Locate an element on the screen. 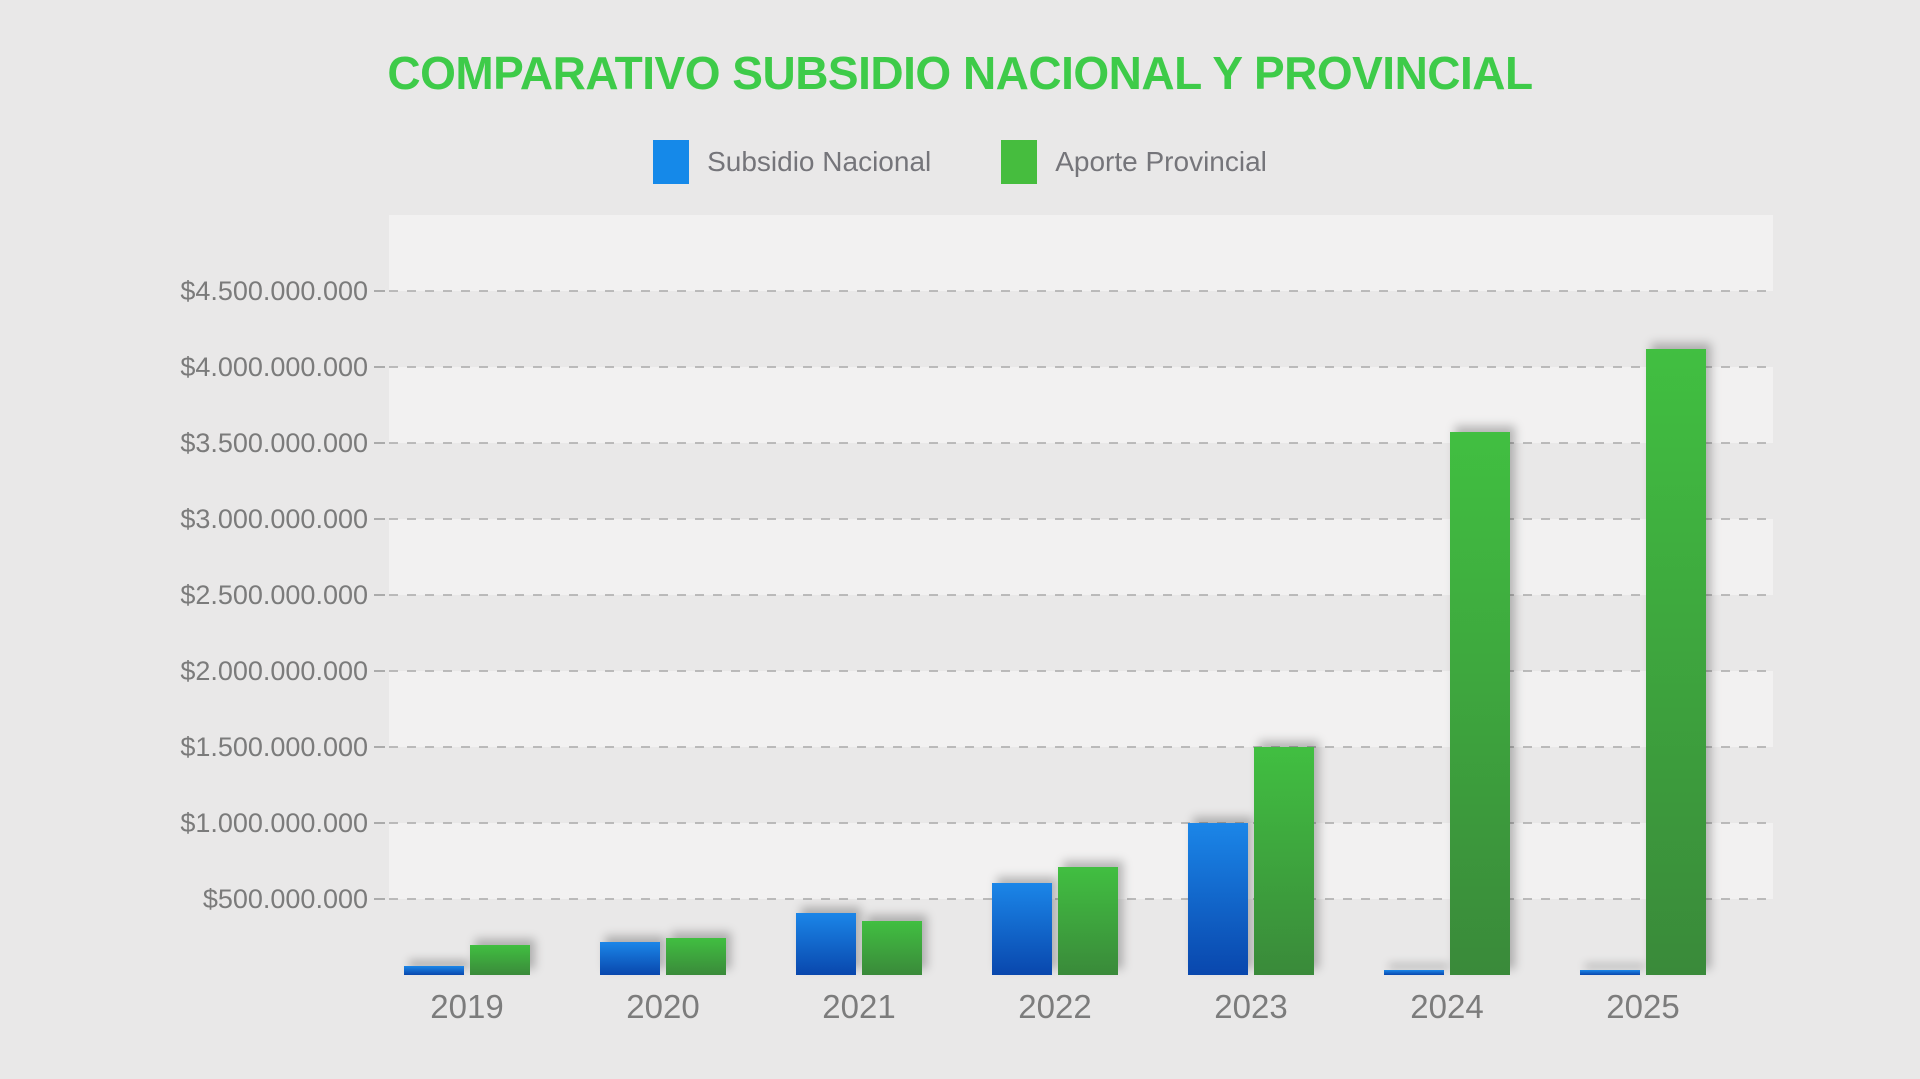  legend-item-aporte-provincial: Aporte Provincial is located at coordinates (1134, 162).